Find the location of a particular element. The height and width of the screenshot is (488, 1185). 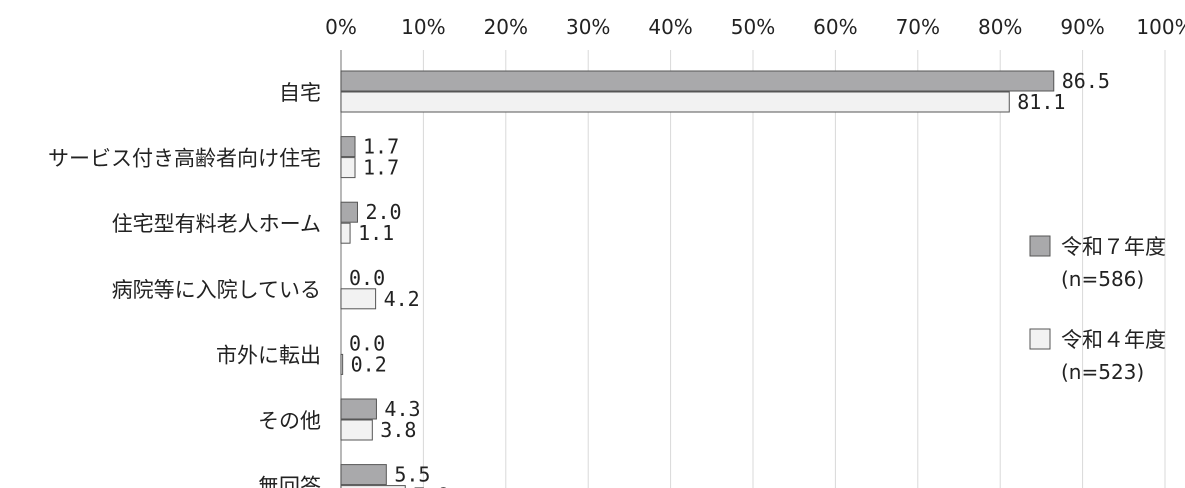

category-label: その他 is located at coordinates (289, 421).